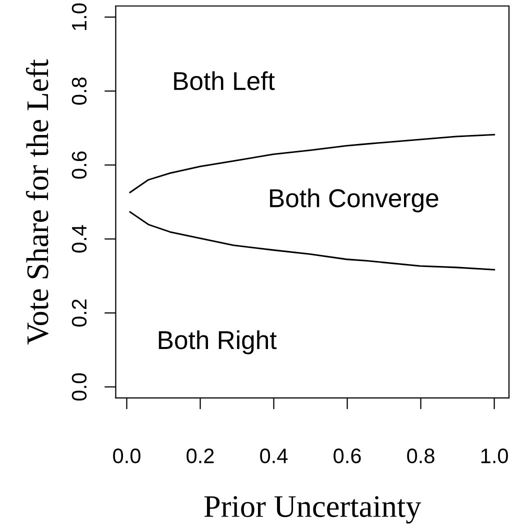  Describe the element at coordinates (217, 342) in the screenshot. I see `annotation: Both Right` at that location.